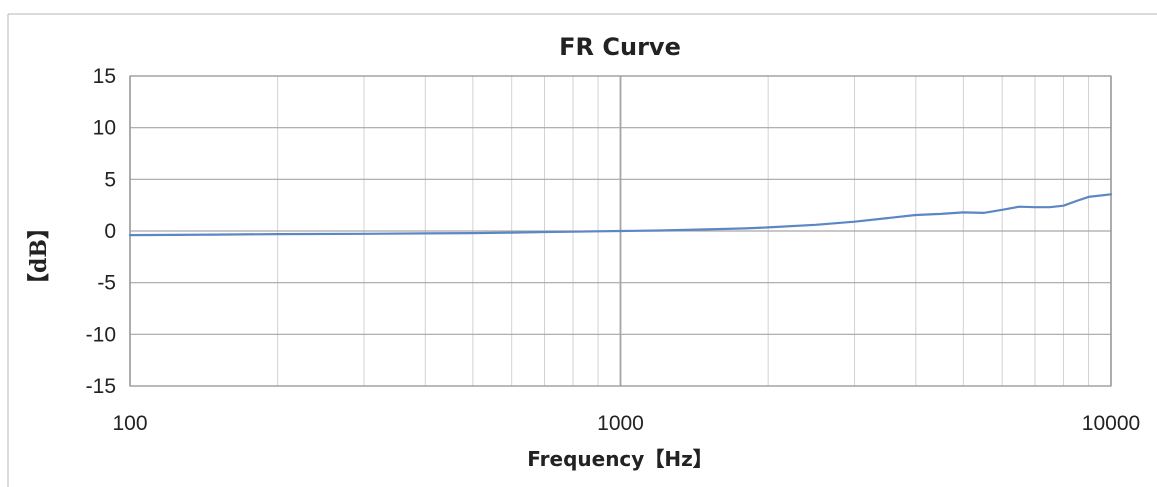 The height and width of the screenshot is (487, 1157). What do you see at coordinates (1111, 423) in the screenshot?
I see `x-tick-label: 10000` at bounding box center [1111, 423].